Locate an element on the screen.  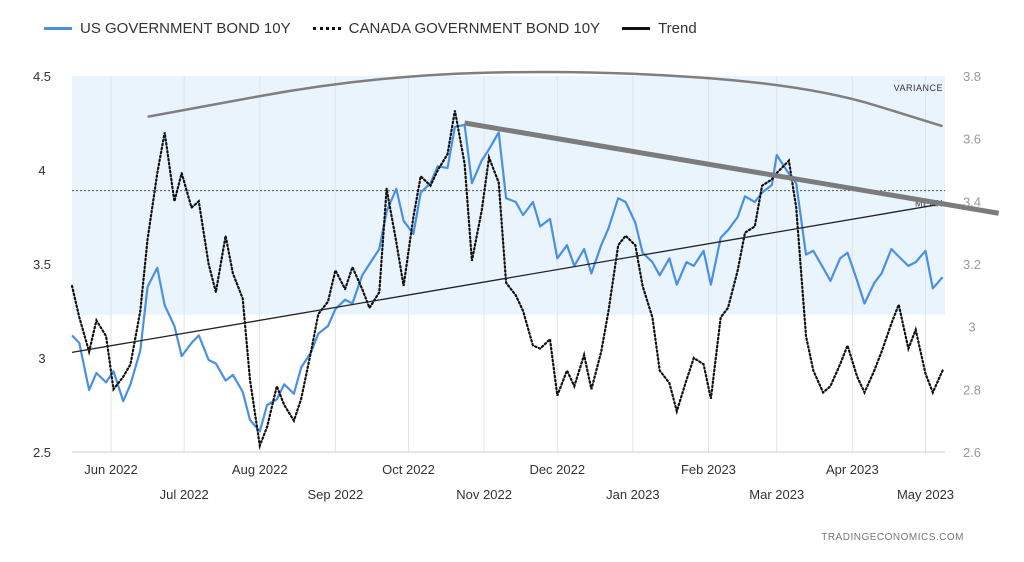
y-right-tick-1: 2.8 is located at coordinates (972, 389).